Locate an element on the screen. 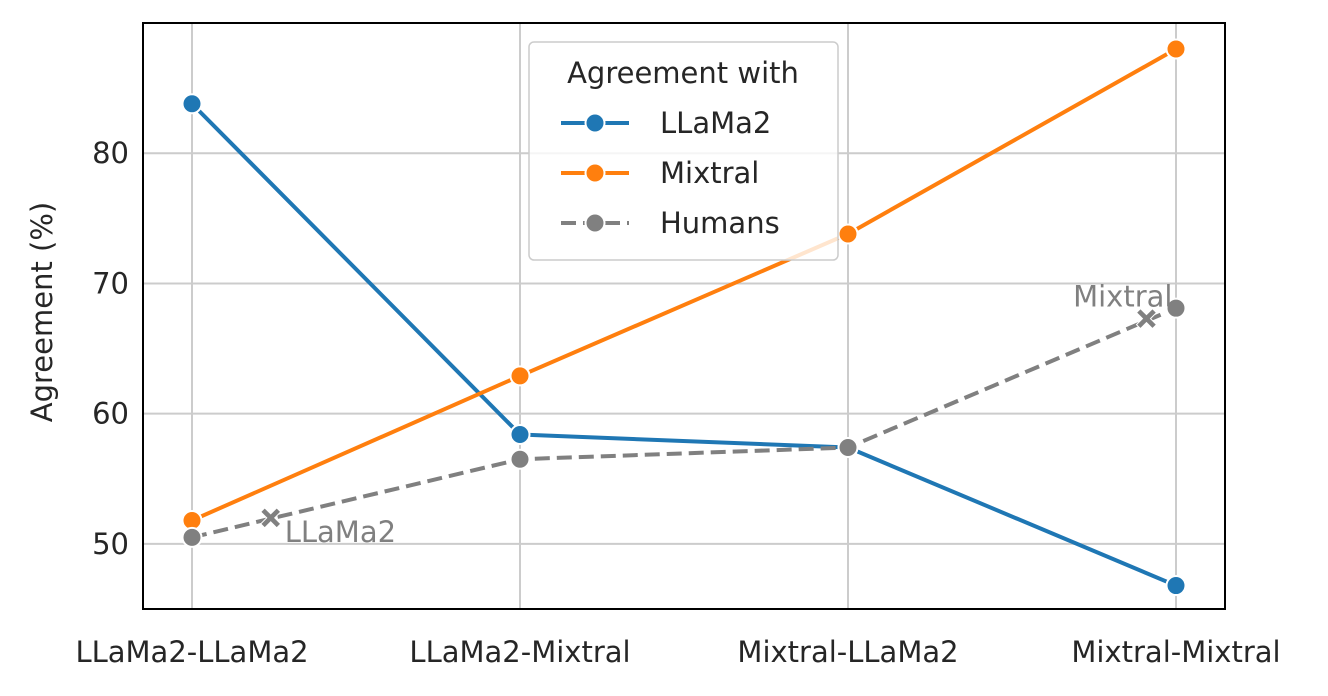 The height and width of the screenshot is (696, 1328). legend-title: Agreement with is located at coordinates (683, 73).